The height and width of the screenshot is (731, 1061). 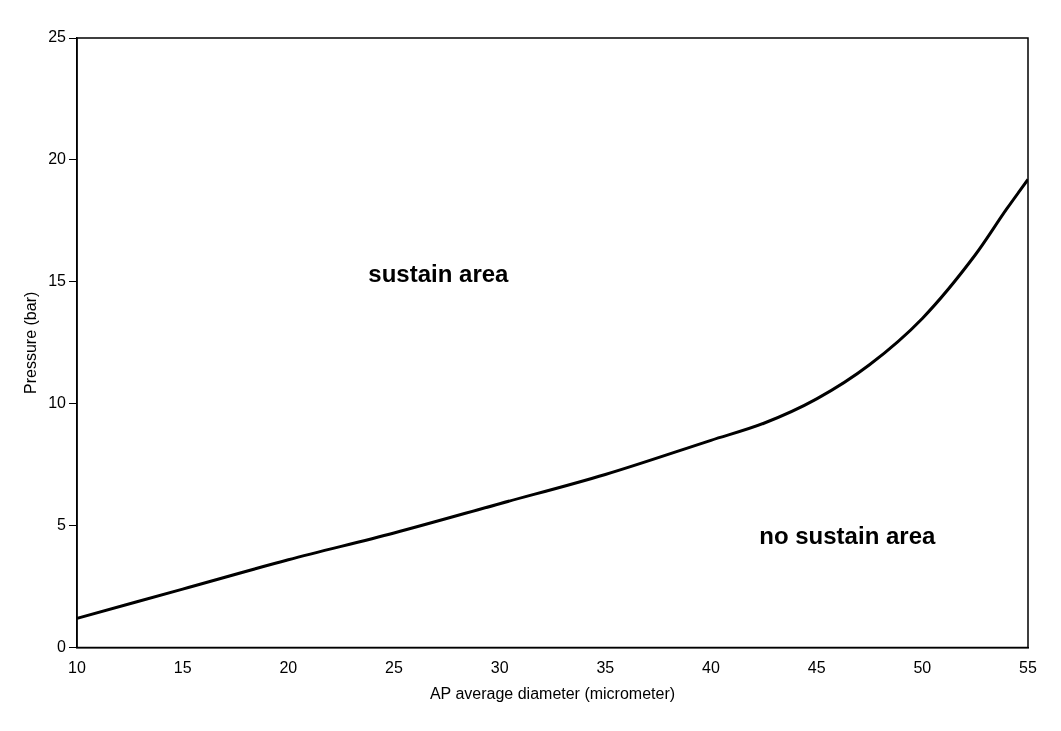 What do you see at coordinates (439, 274) in the screenshot?
I see `annotation: sustain area` at bounding box center [439, 274].